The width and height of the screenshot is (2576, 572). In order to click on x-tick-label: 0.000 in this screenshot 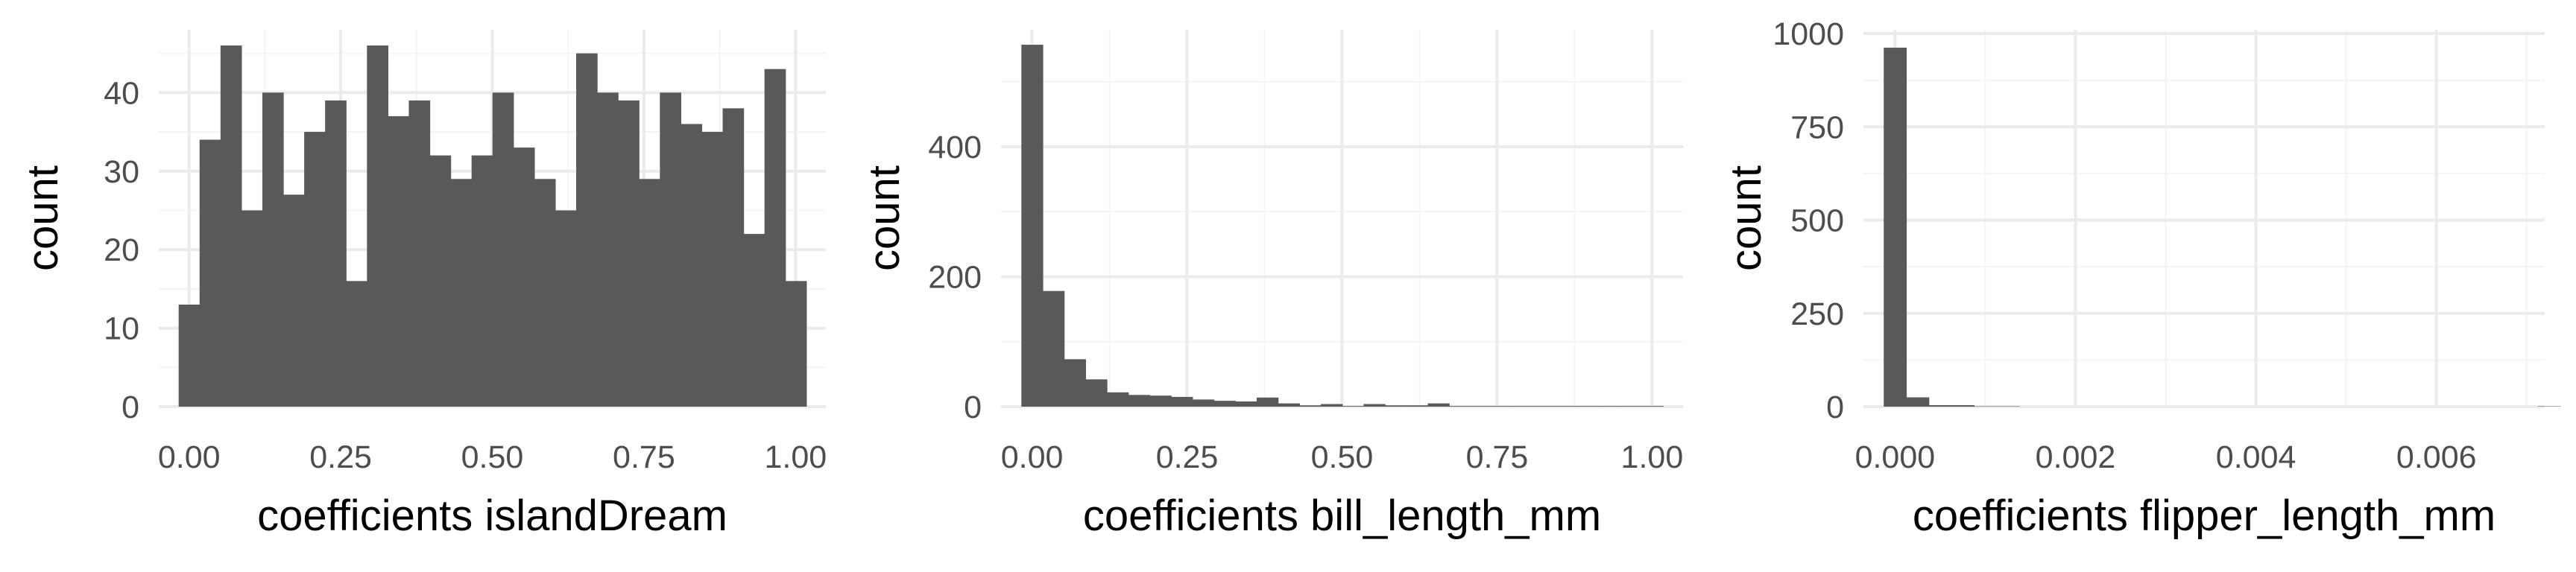, I will do `click(1895, 457)`.